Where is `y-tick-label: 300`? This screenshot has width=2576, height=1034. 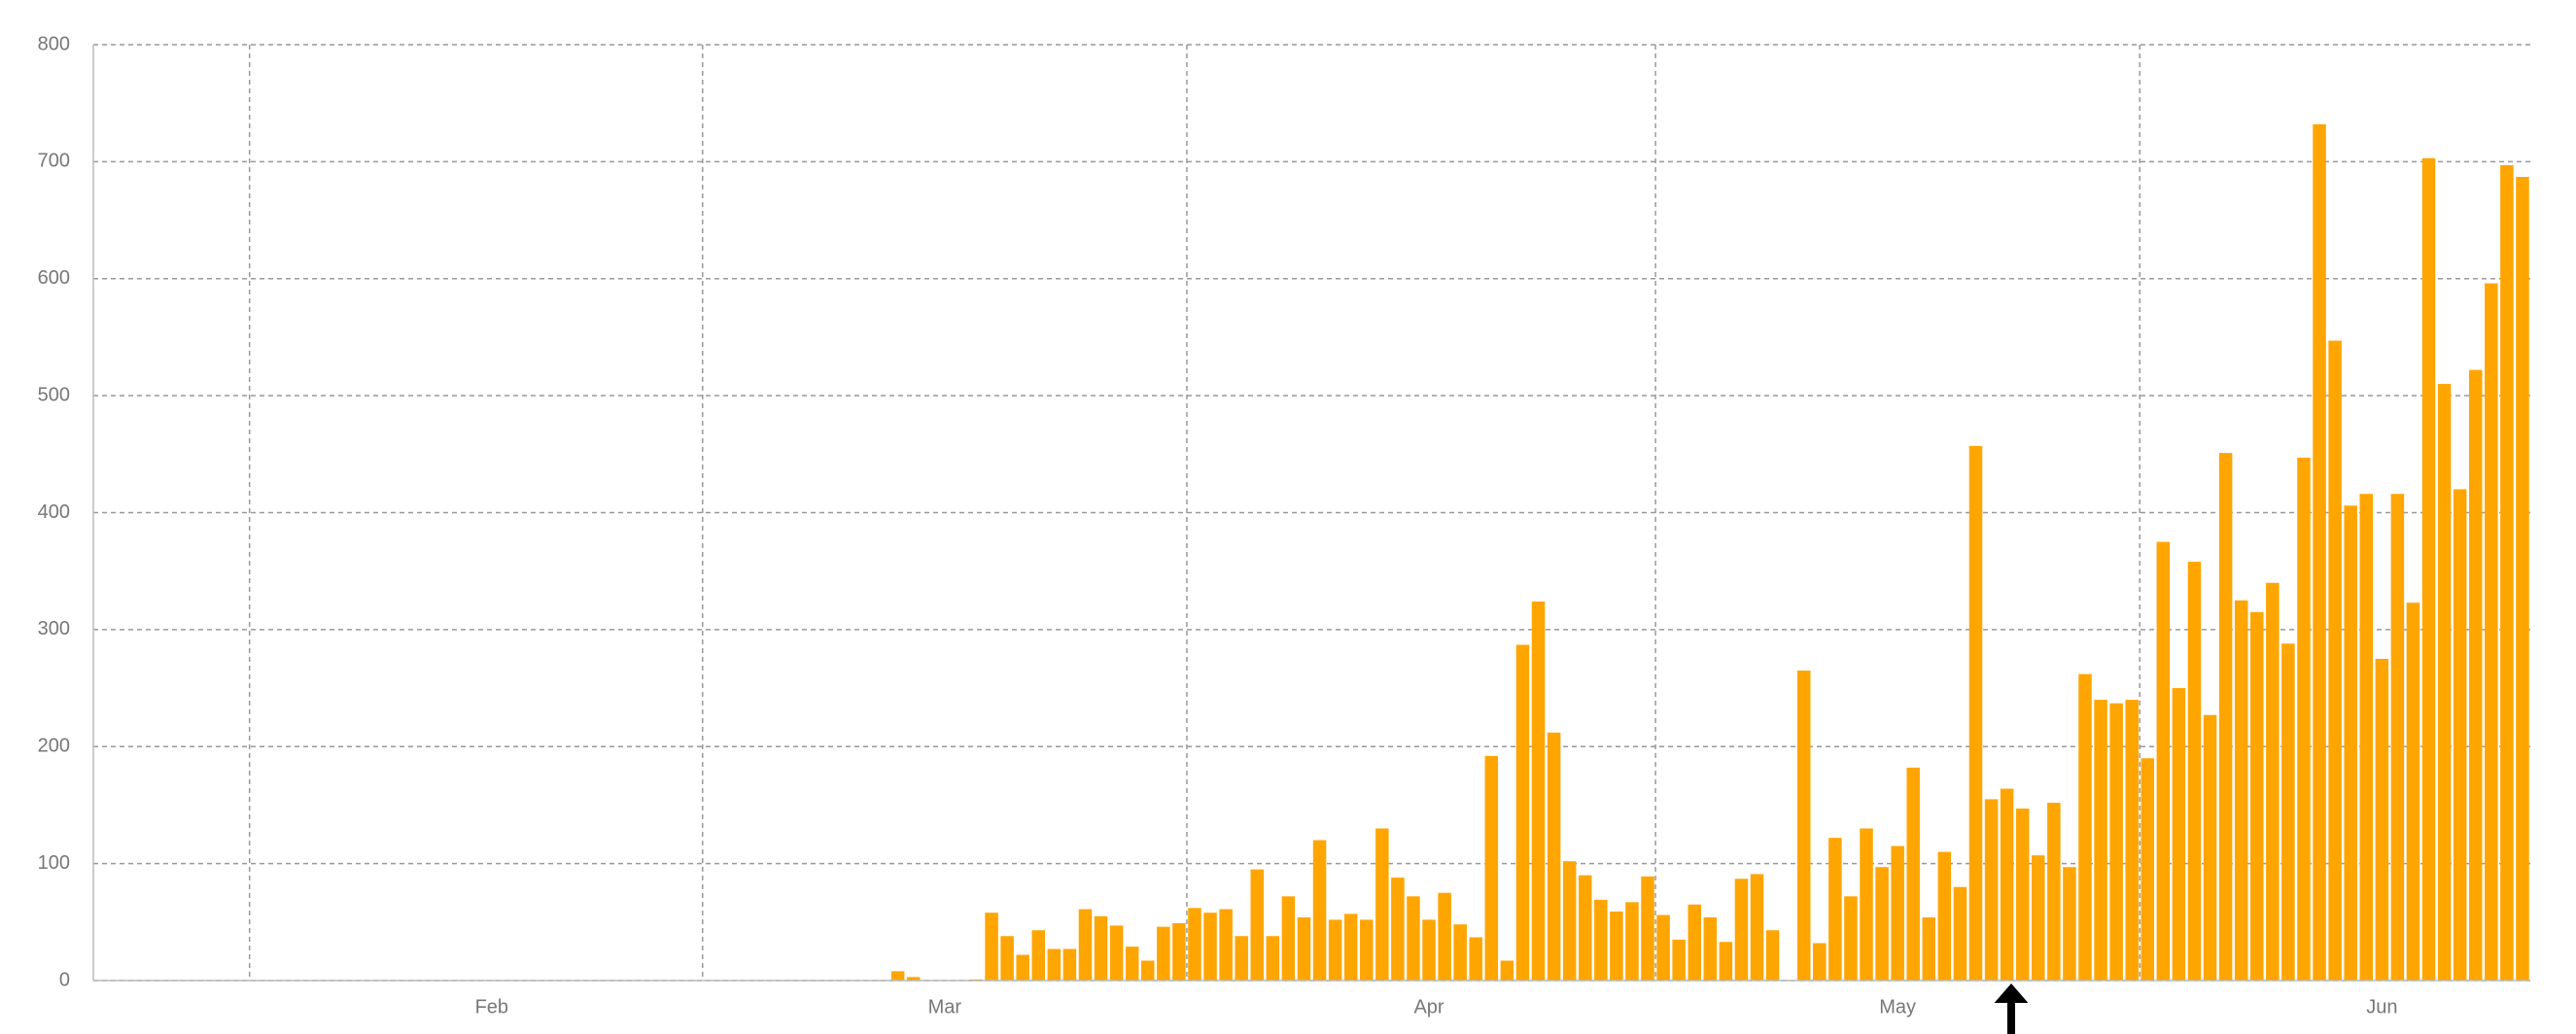
y-tick-label: 300 is located at coordinates (54, 628).